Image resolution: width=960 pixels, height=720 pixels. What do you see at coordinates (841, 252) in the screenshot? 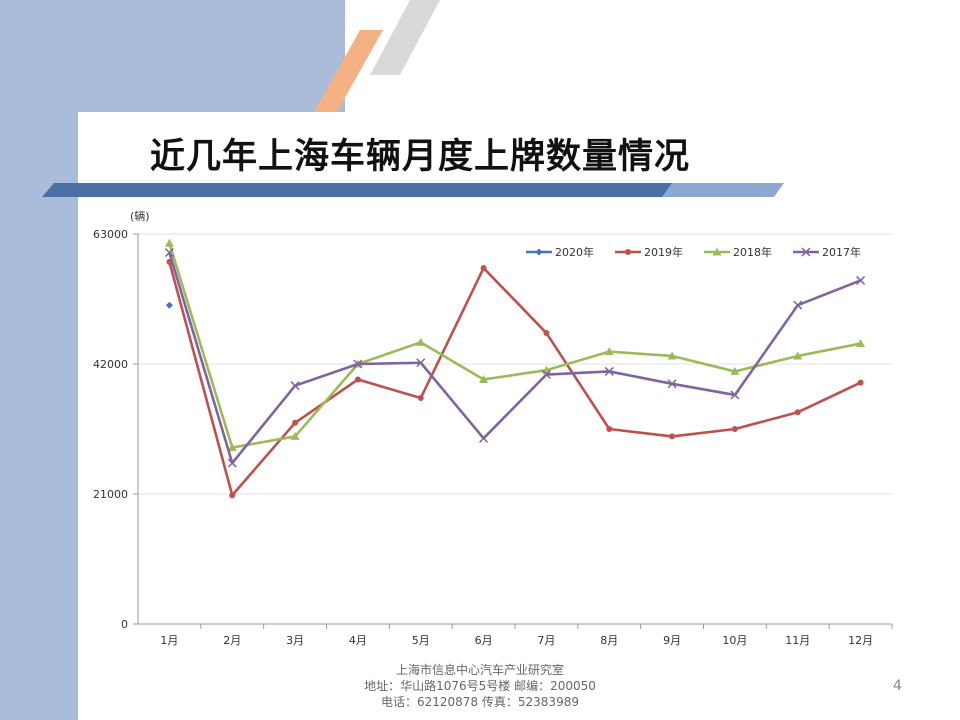
I see `legend-label: 2017年` at bounding box center [841, 252].